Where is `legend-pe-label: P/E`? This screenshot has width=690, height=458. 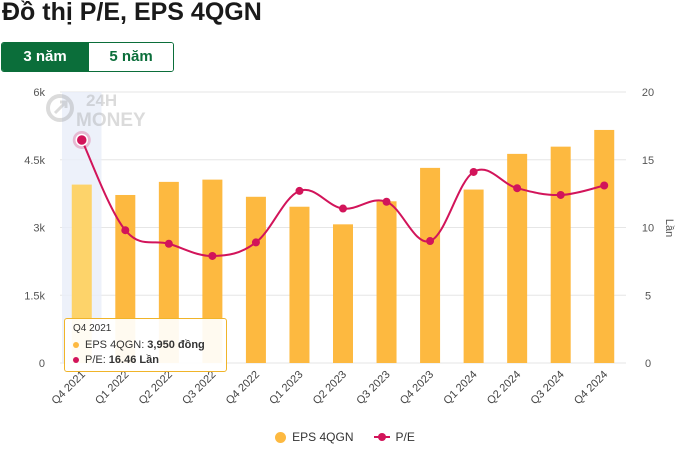
legend-pe-label: P/E is located at coordinates (405, 437).